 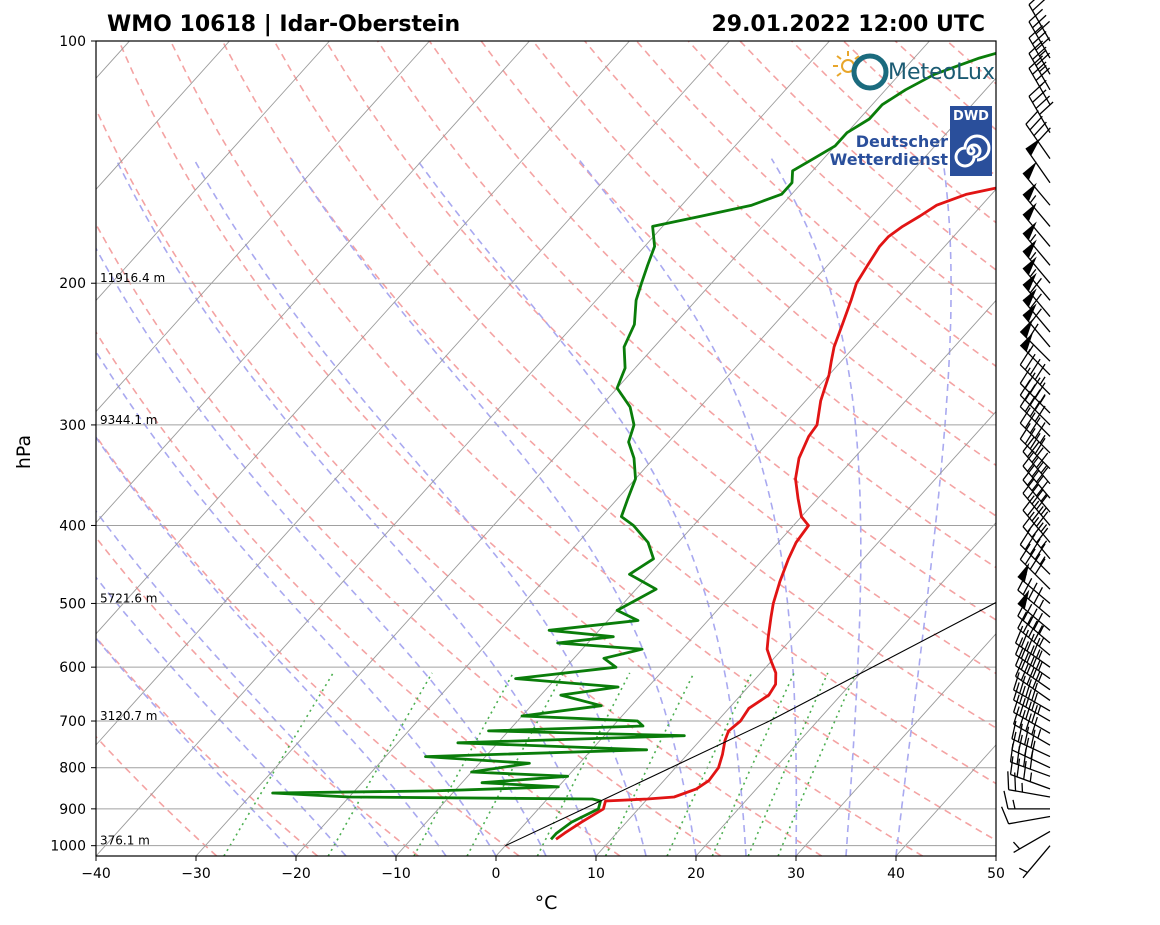 I want to click on height-label: 9344.1 m, so click(x=129, y=420).